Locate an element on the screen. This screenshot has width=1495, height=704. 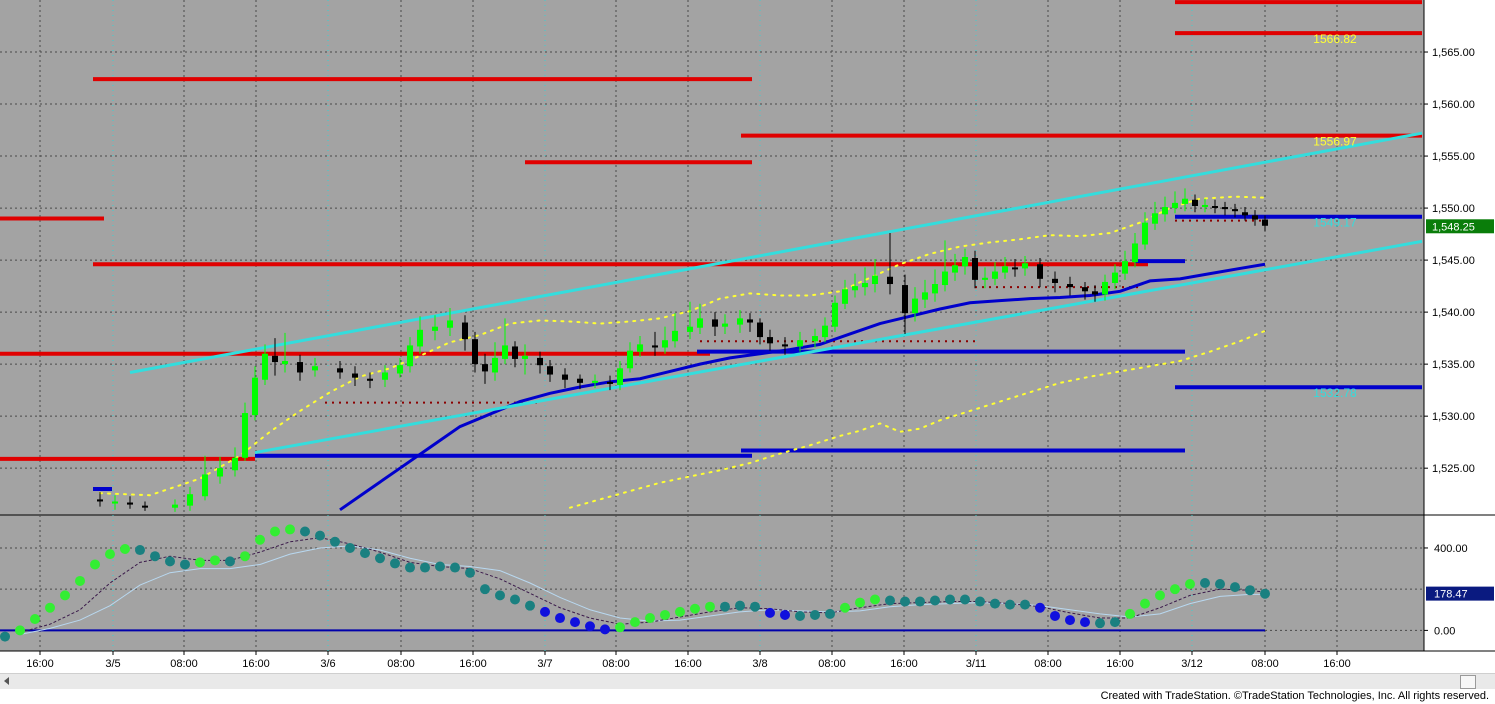
scrollbar-thumb is located at coordinates (1468, 682).